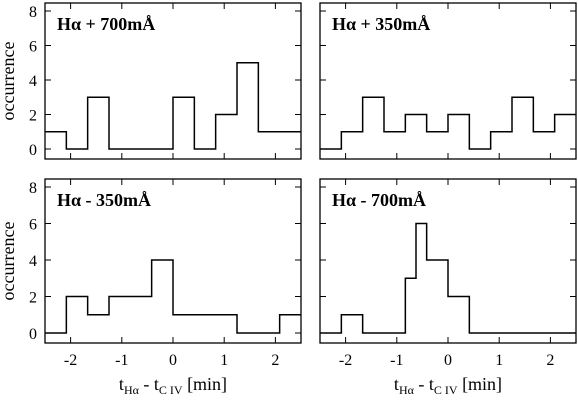  What do you see at coordinates (104, 200) in the screenshot?
I see `panel-title: Hα - 350mÅ` at bounding box center [104, 200].